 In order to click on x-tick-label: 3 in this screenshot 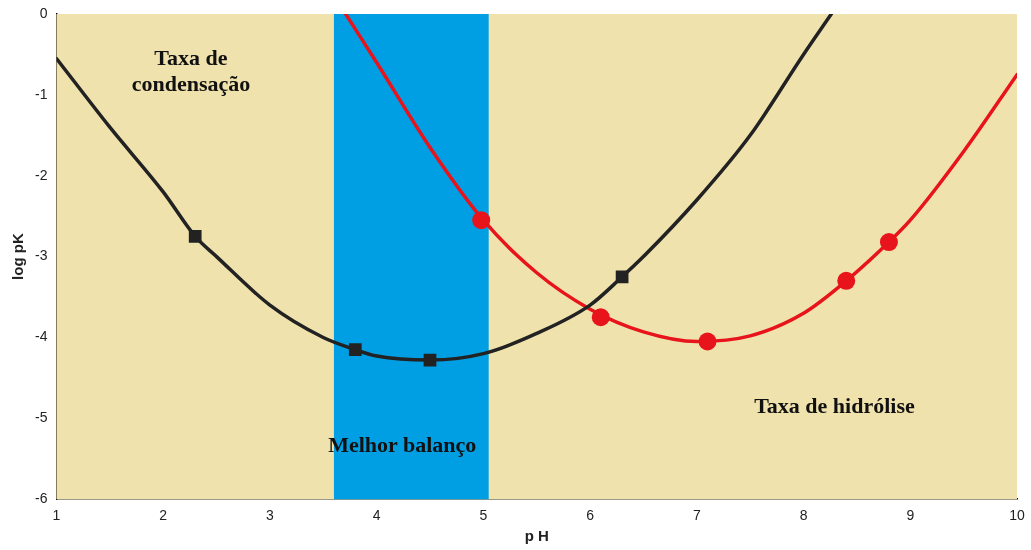, I will do `click(270, 515)`.